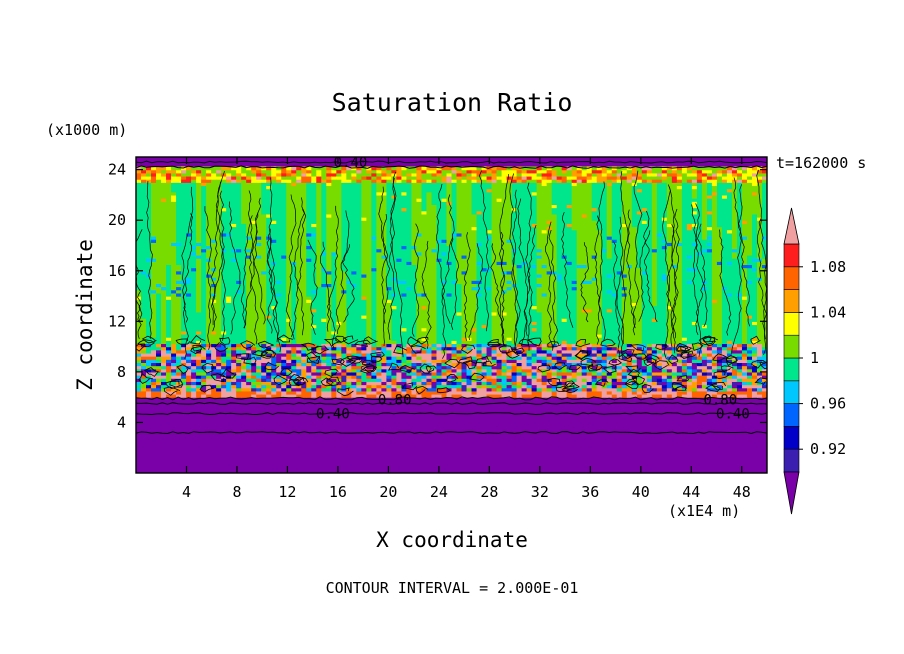 The height and width of the screenshot is (654, 904). What do you see at coordinates (742, 492) in the screenshot?
I see `x-tick-label: 48` at bounding box center [742, 492].